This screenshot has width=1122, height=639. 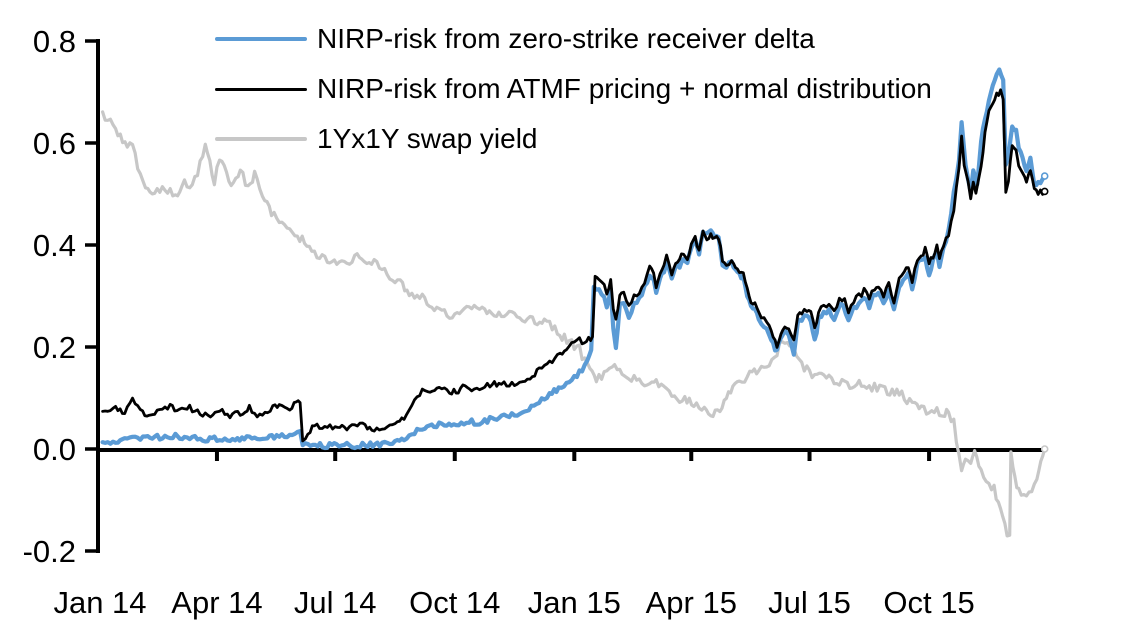 What do you see at coordinates (454, 602) in the screenshot?
I see `x-tick-label: Oct 14` at bounding box center [454, 602].